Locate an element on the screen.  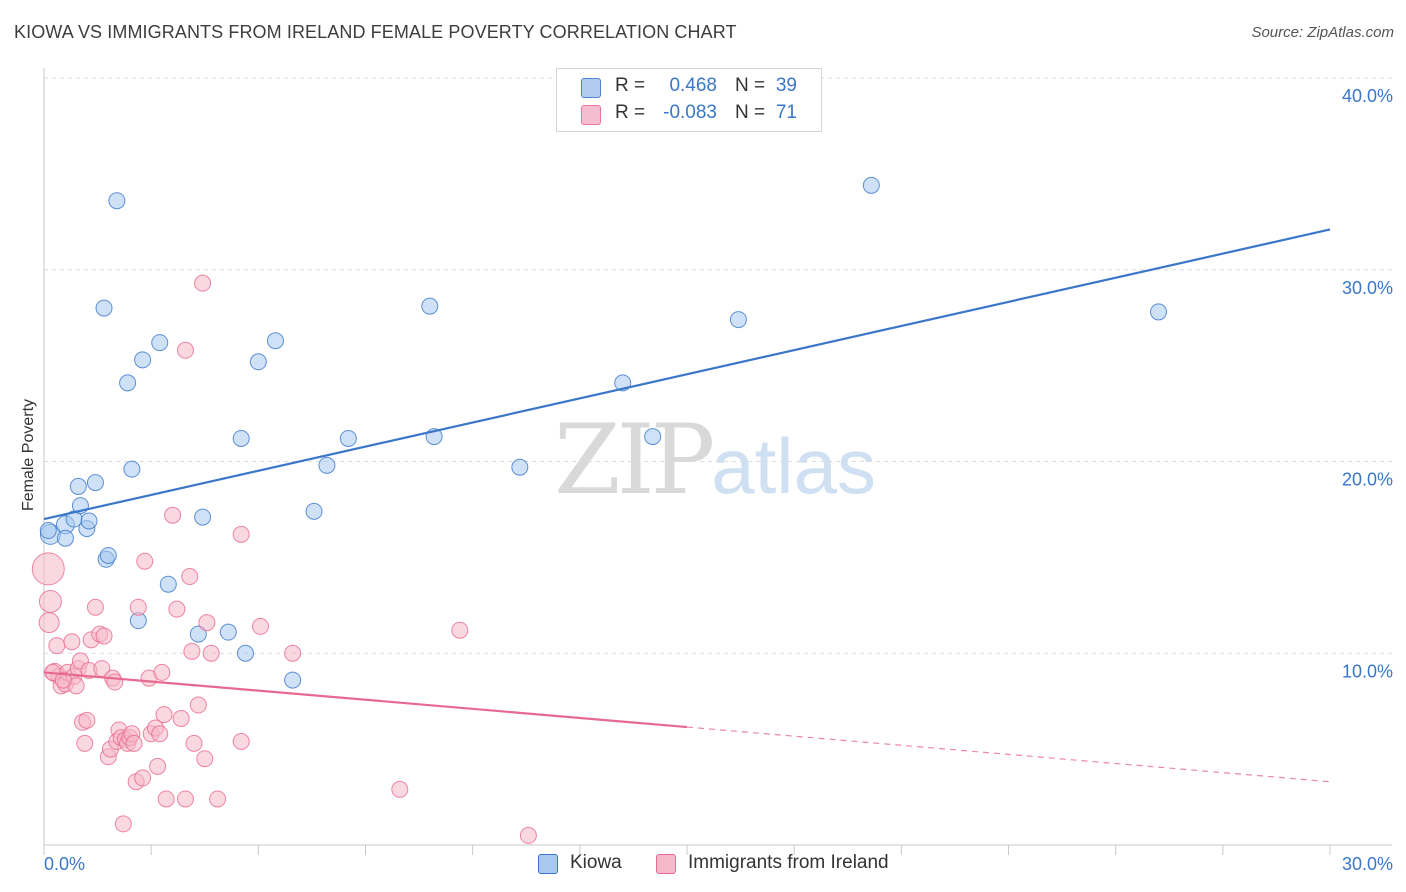
legend-label-kiowa: Kiowa is located at coordinates (596, 862).